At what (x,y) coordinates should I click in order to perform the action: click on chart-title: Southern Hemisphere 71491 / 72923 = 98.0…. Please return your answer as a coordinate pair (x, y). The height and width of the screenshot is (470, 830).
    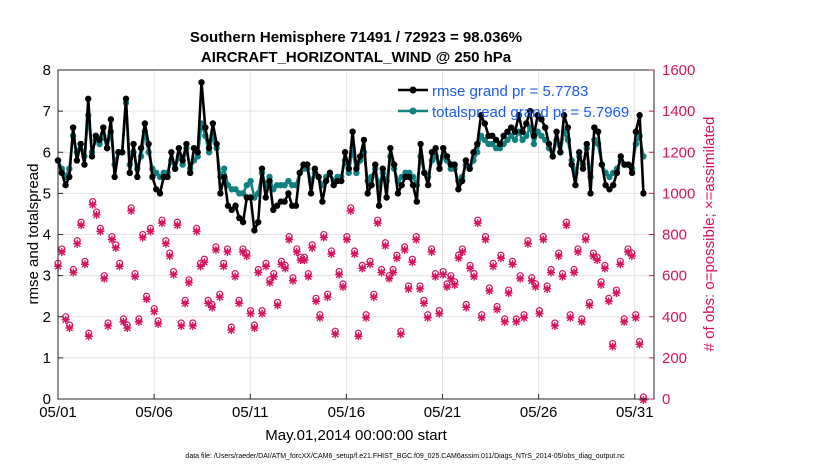
    Looking at the image, I should click on (356, 37).